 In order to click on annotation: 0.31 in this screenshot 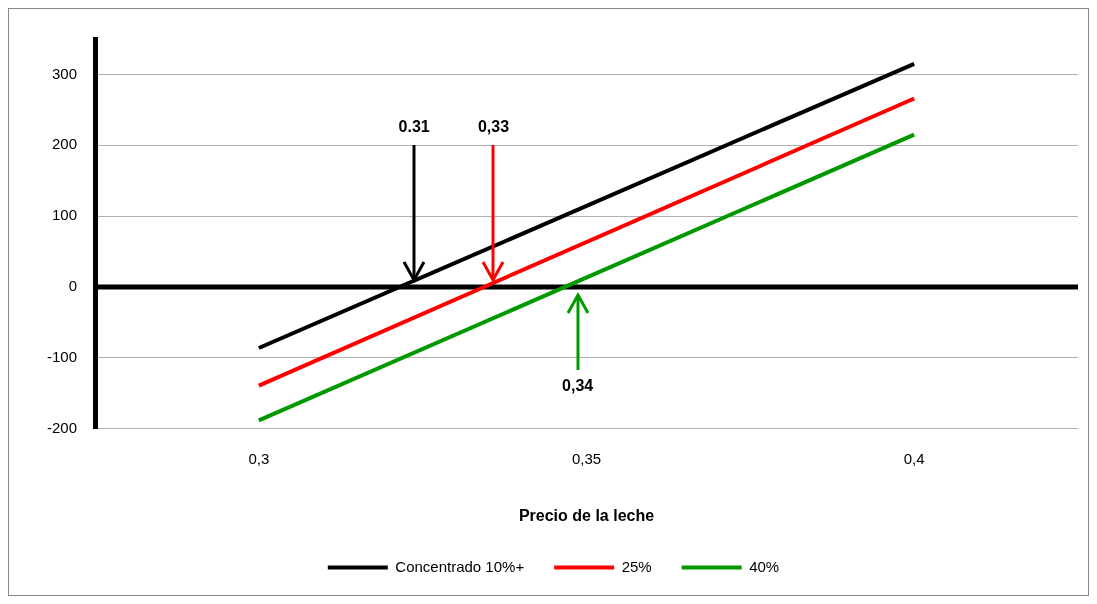, I will do `click(414, 127)`.